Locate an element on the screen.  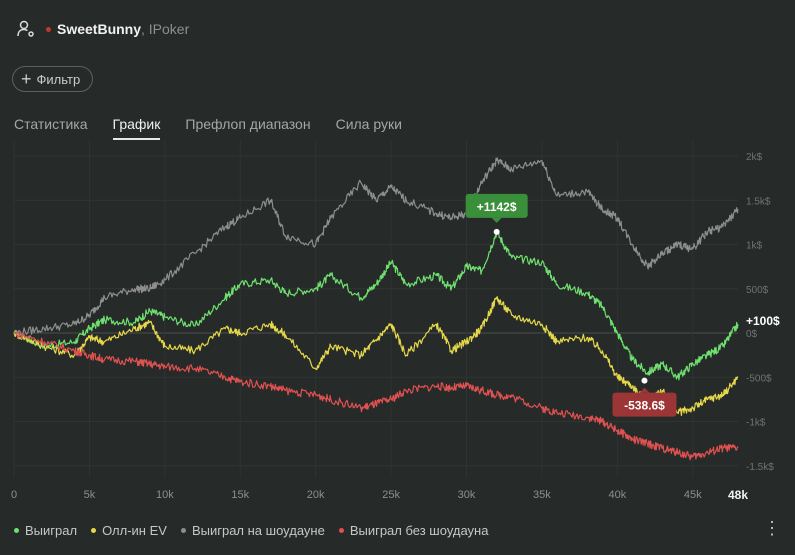
min-point-marker is located at coordinates (644, 380).